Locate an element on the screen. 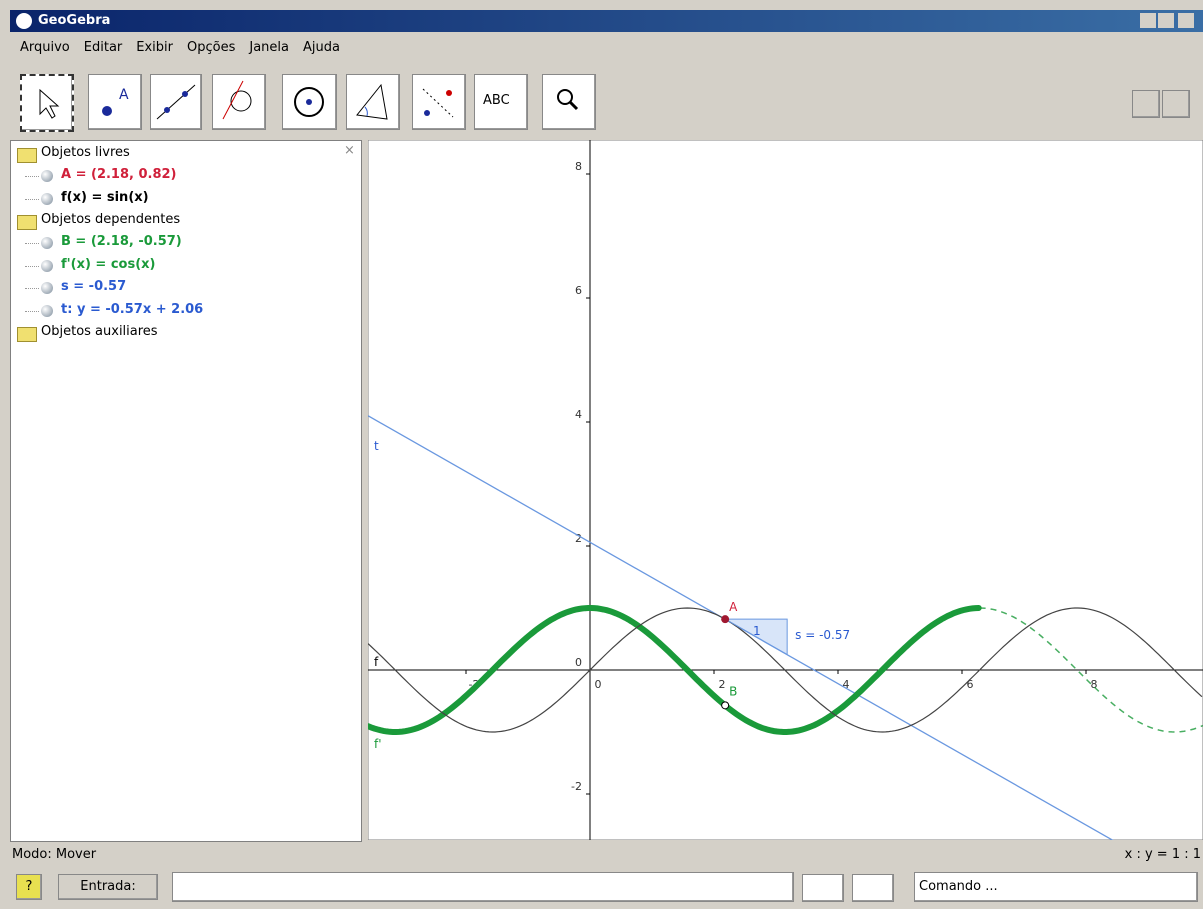  object-item: t: y = -0.57x + 2.06 is located at coordinates (132, 309).